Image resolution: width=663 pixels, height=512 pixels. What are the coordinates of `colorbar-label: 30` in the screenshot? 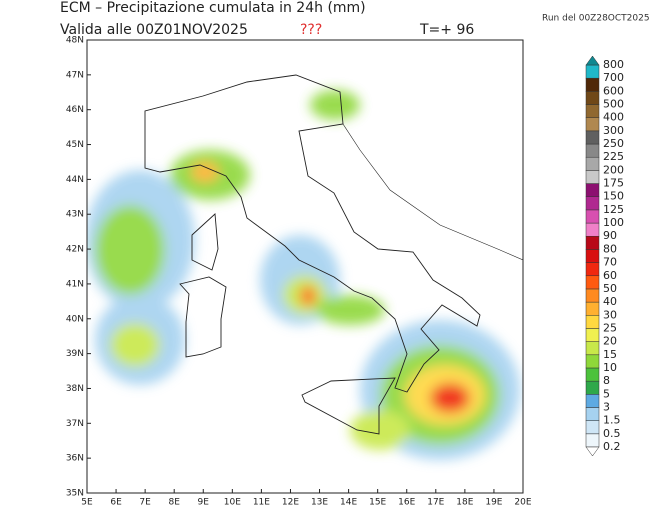 It's located at (610, 314).